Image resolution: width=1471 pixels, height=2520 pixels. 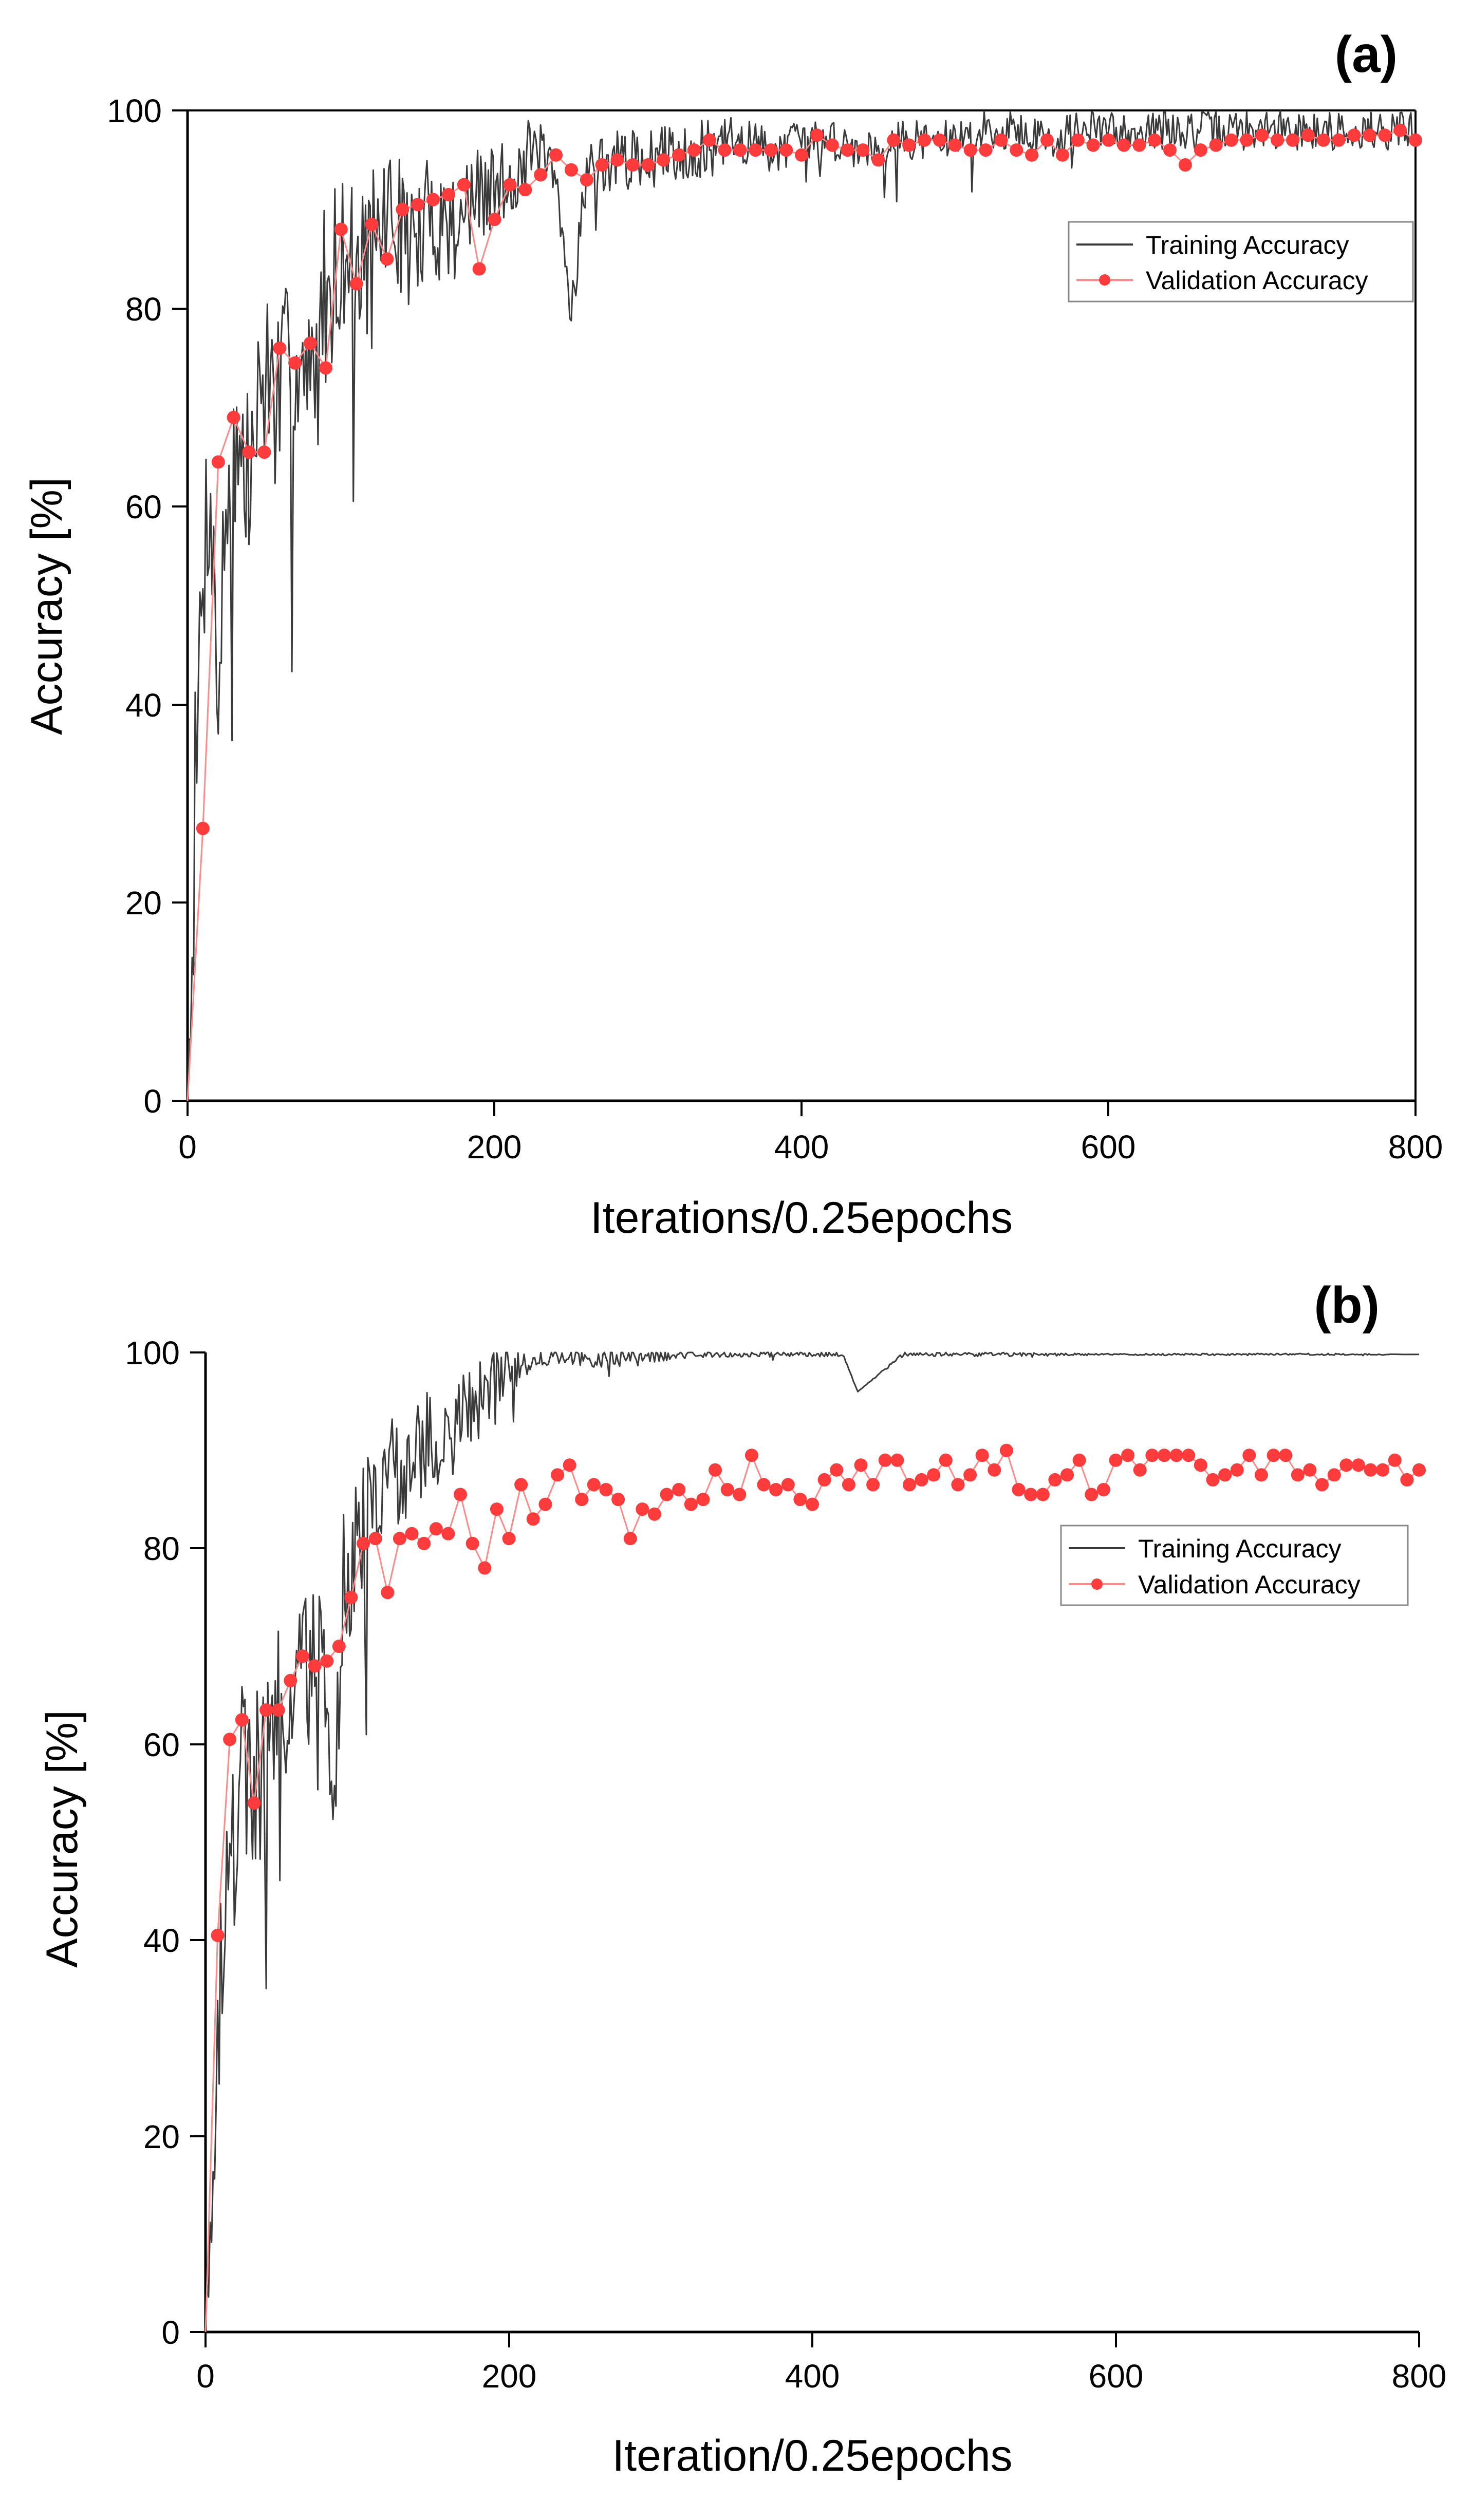 What do you see at coordinates (509, 2363) in the screenshot?
I see `panel-b-x-tick: 200` at bounding box center [509, 2363].